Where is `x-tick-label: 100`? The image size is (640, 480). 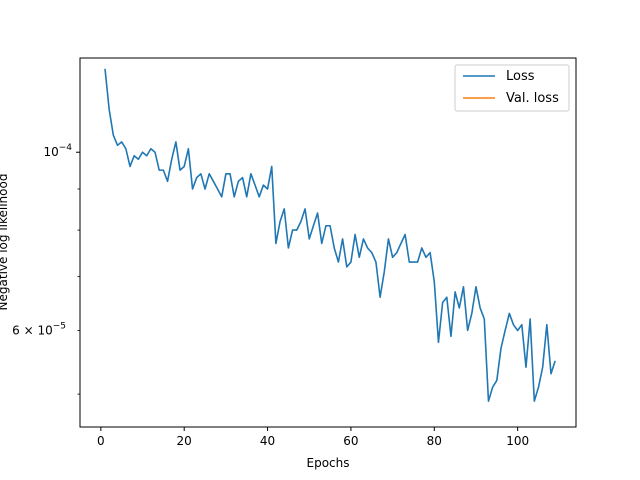 x-tick-label: 100 is located at coordinates (517, 441).